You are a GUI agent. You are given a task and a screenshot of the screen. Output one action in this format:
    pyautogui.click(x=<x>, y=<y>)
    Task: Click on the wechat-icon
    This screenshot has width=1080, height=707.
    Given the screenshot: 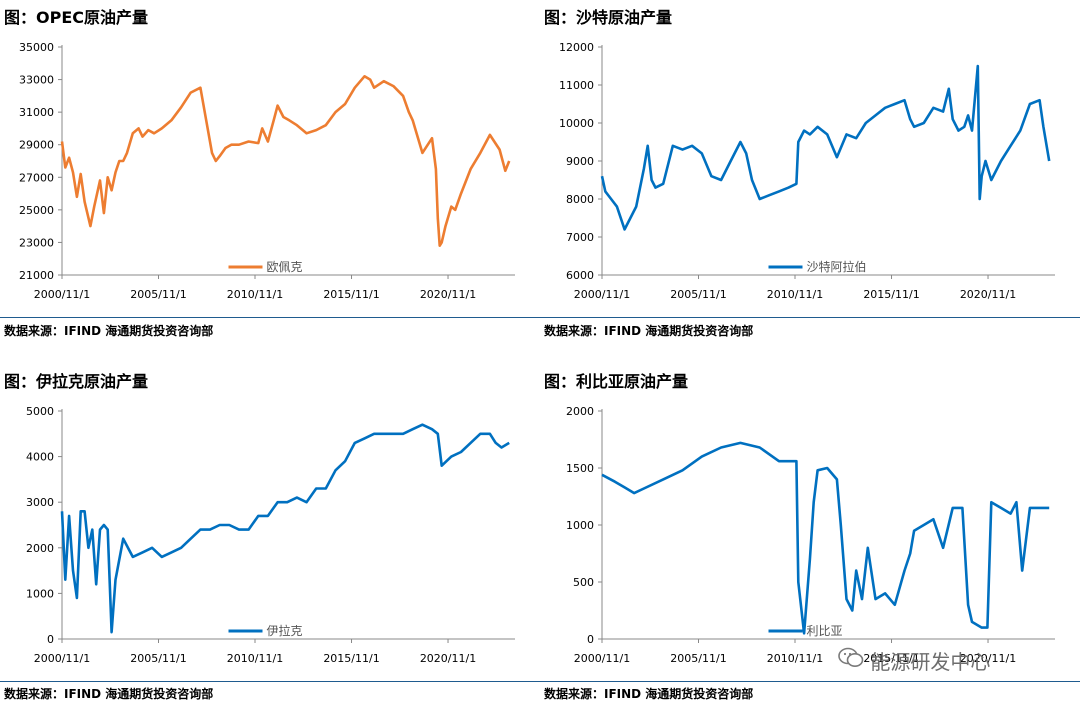 What is the action you would take?
    pyautogui.click(x=854, y=660)
    